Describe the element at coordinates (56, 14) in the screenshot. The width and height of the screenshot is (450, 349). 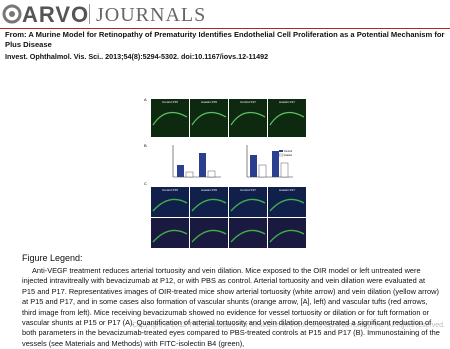
I see `logo: ARVO` at that location.